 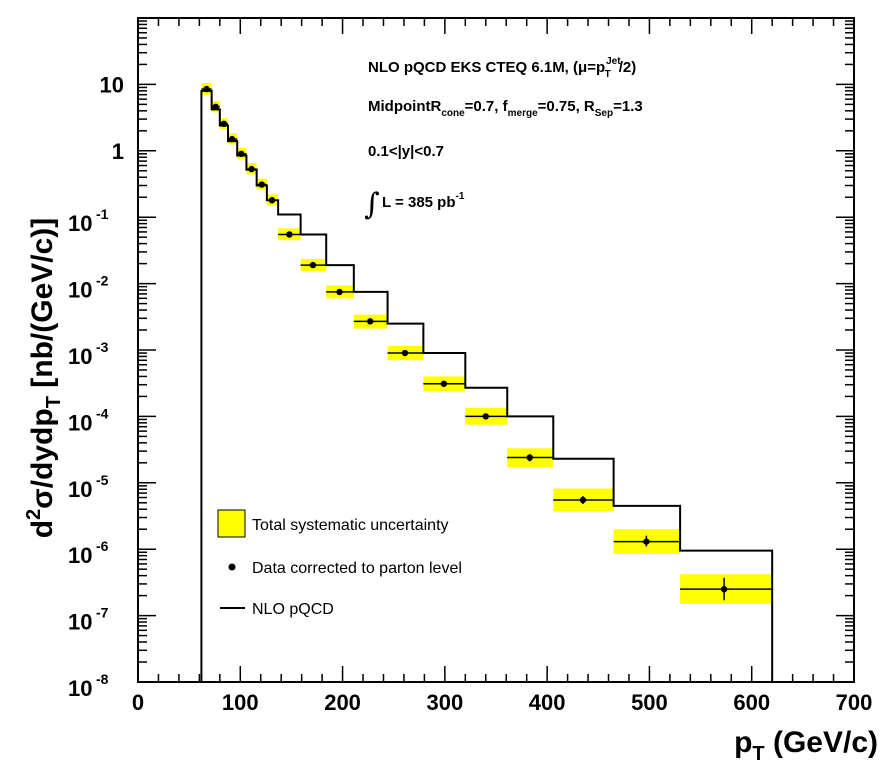 I want to click on annotation-rapidity: 0.1<|y|<0.7, so click(x=406, y=151).